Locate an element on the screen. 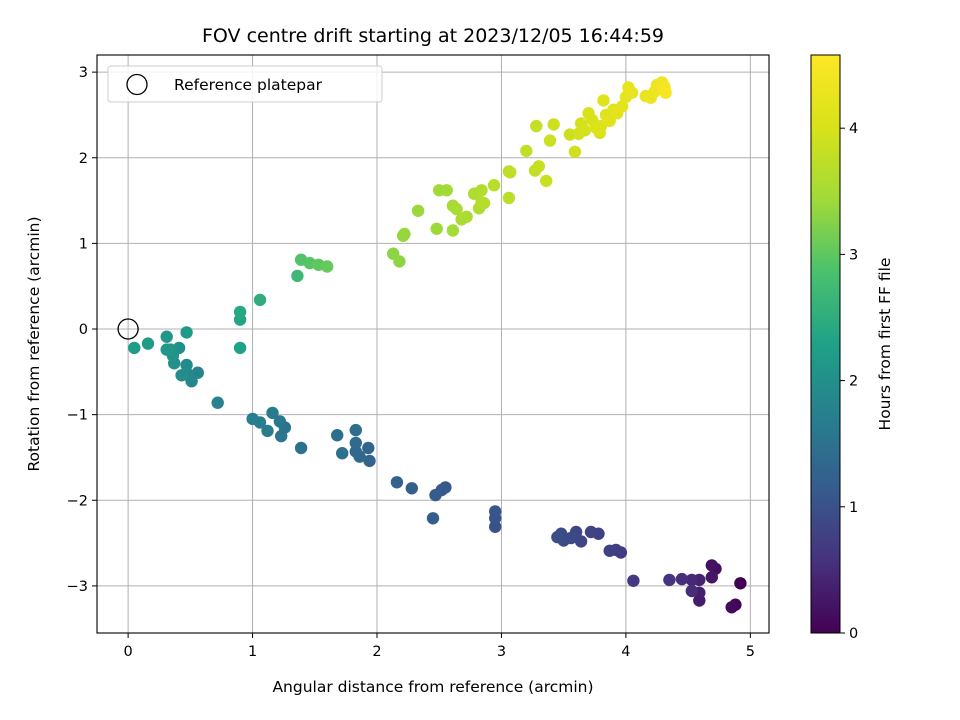 This screenshot has width=960, height=720. y-tick-label: 2 is located at coordinates (83, 159).